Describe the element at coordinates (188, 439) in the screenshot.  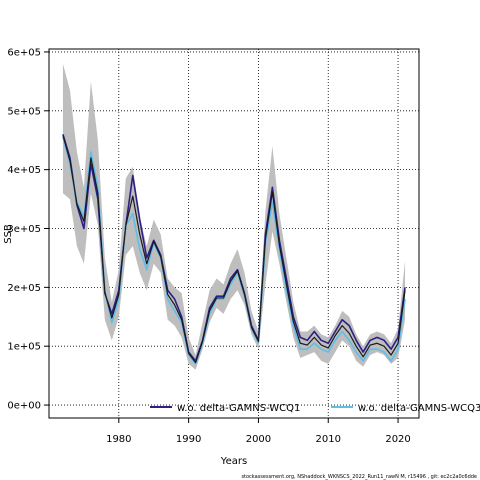
I see `x-tick-label: 1990` at that location.